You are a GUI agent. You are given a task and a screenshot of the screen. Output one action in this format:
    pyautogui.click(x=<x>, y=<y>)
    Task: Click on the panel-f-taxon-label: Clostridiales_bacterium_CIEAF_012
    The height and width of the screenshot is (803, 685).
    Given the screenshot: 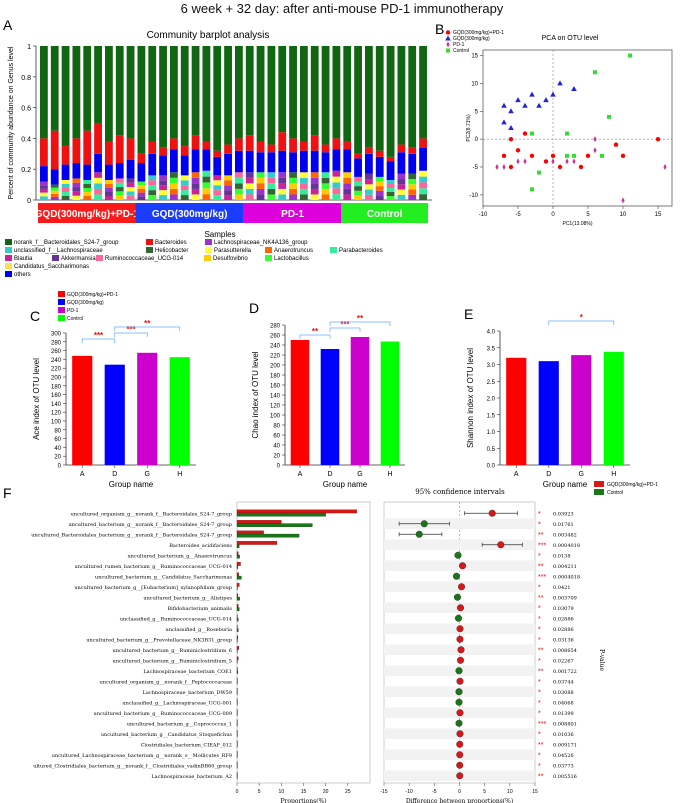 What is the action you would take?
    pyautogui.click(x=186, y=745)
    